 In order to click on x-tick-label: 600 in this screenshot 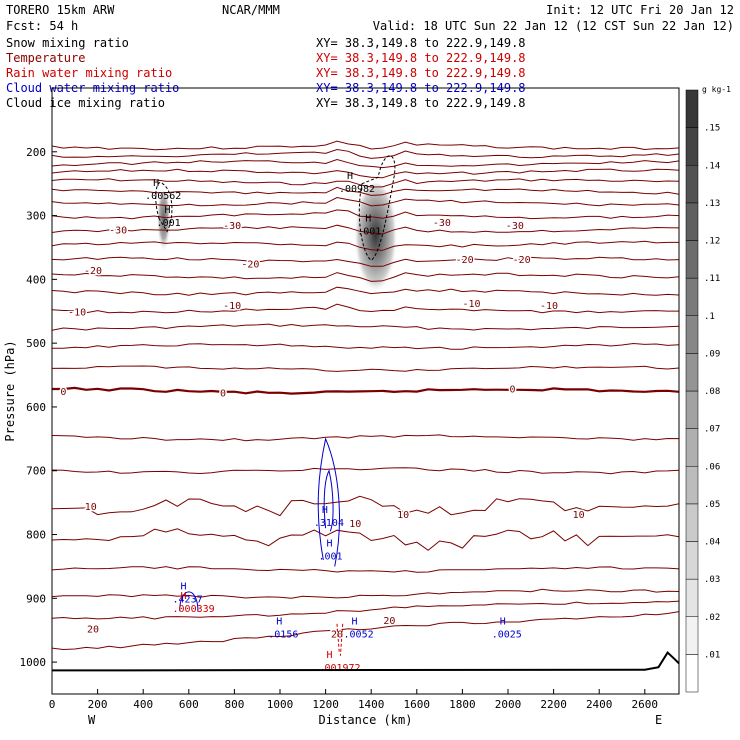, I will do `click(189, 704)`.